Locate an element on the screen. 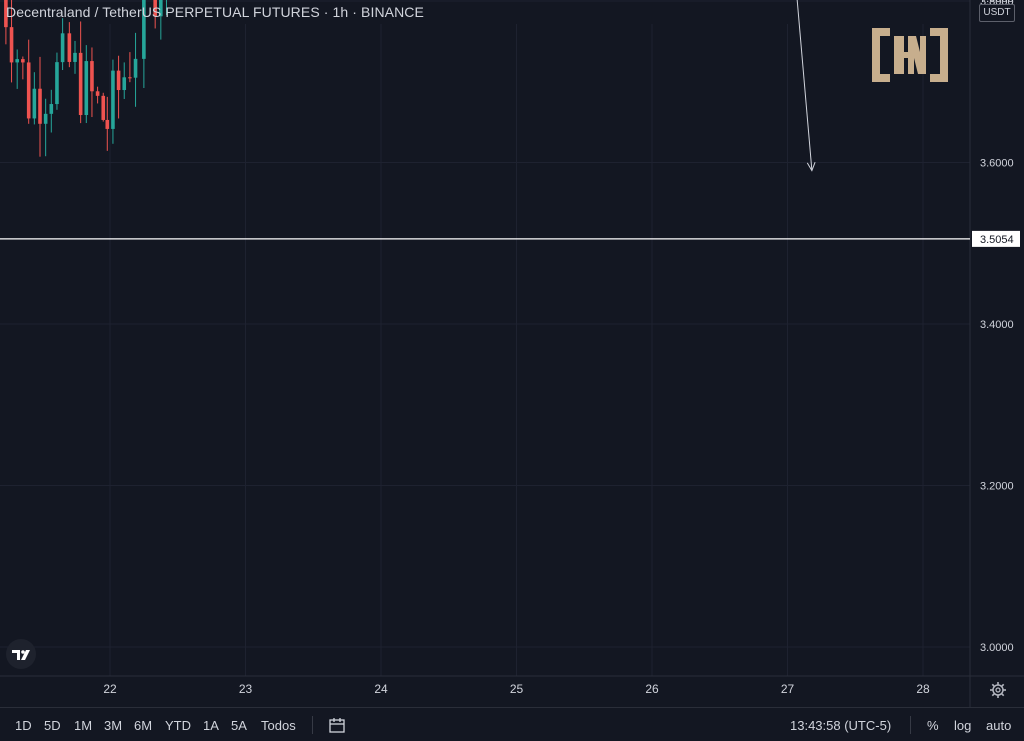 The height and width of the screenshot is (741, 1024). timeframe-all-button: Todos is located at coordinates (278, 725).